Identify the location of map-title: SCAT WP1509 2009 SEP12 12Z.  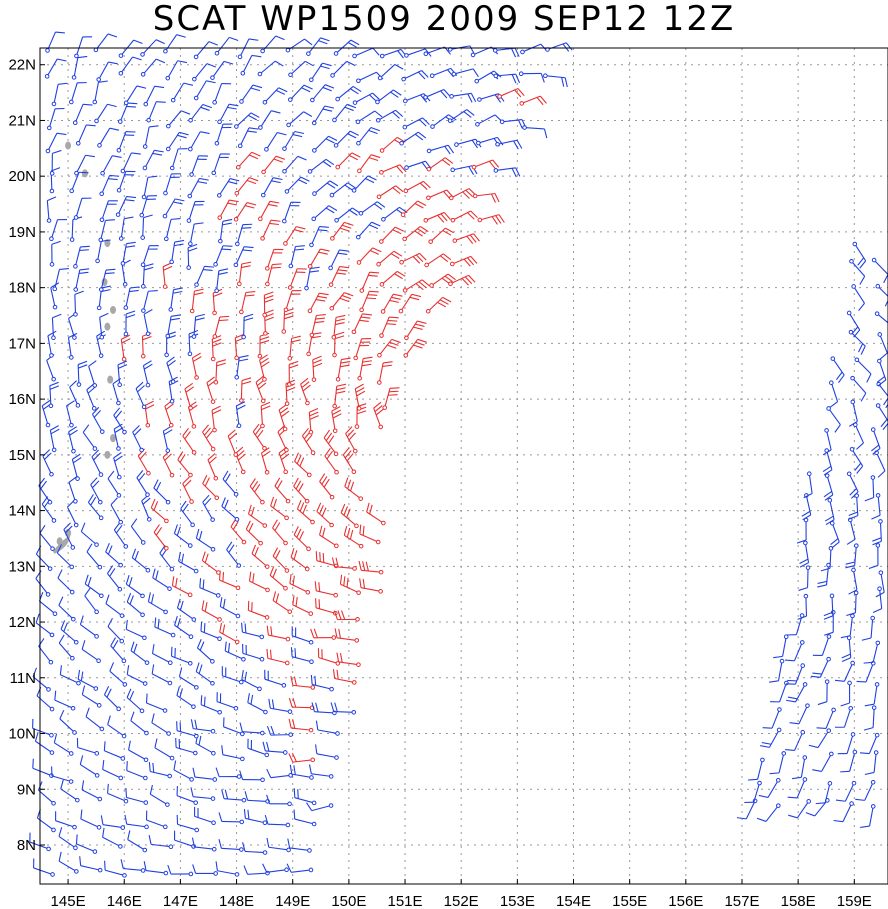
(444, 19).